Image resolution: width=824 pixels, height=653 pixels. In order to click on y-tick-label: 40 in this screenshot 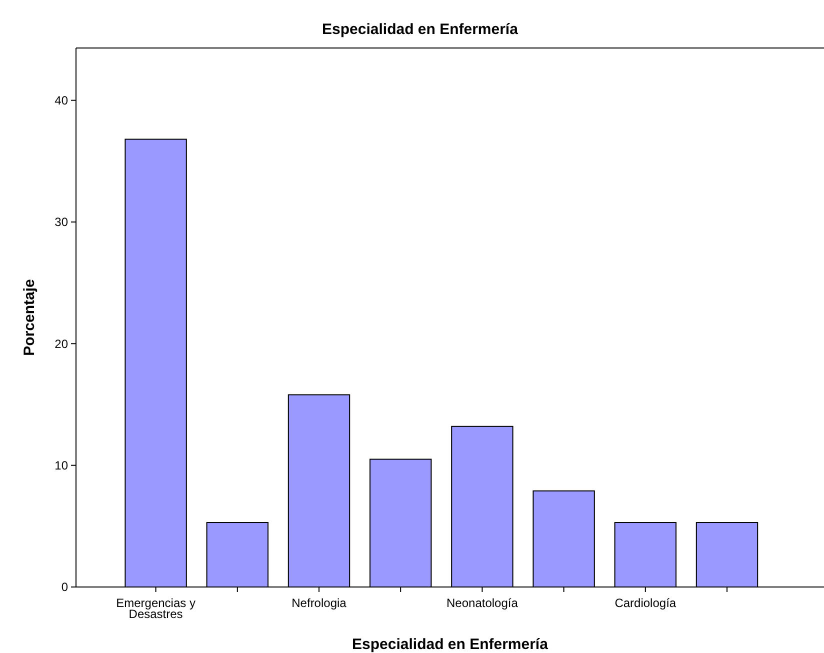, I will do `click(61, 101)`.